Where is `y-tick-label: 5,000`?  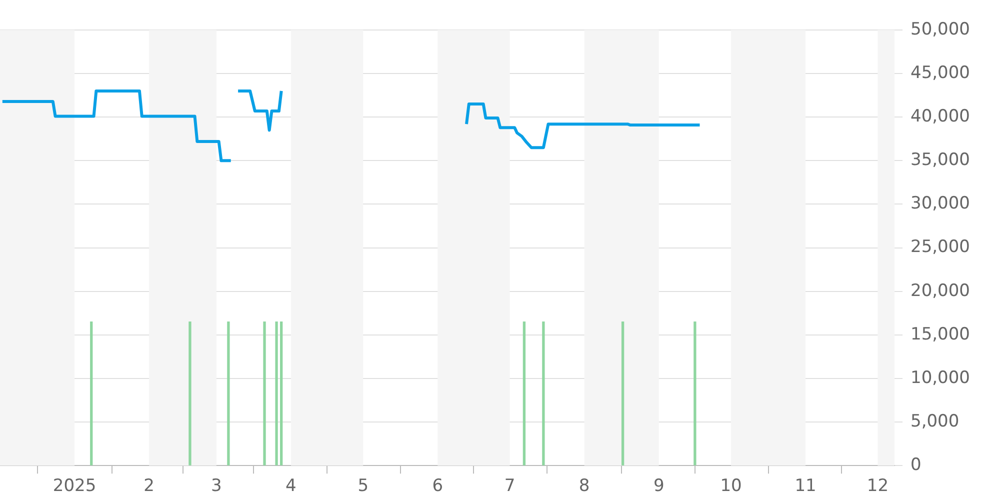 y-tick-label: 5,000 is located at coordinates (935, 421).